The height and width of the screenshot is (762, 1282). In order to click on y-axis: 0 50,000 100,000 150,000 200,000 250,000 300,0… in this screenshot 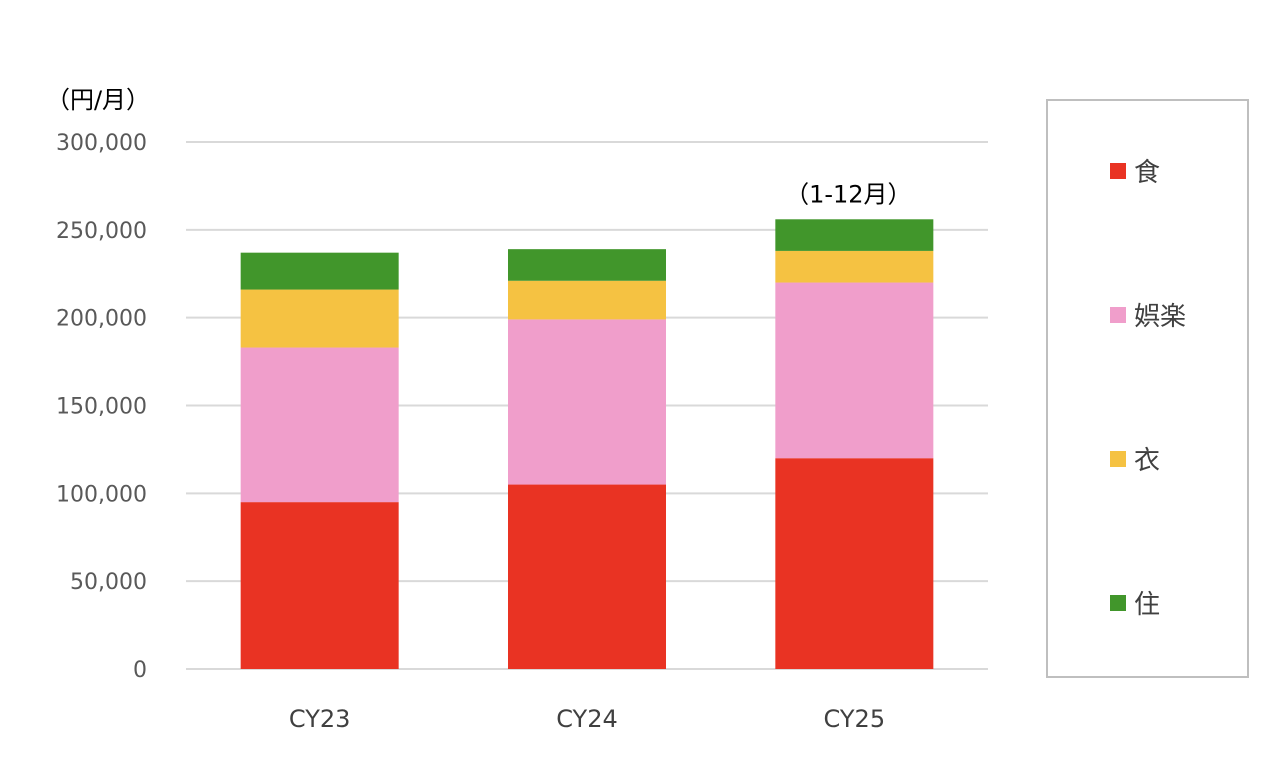, I will do `click(101, 407)`.